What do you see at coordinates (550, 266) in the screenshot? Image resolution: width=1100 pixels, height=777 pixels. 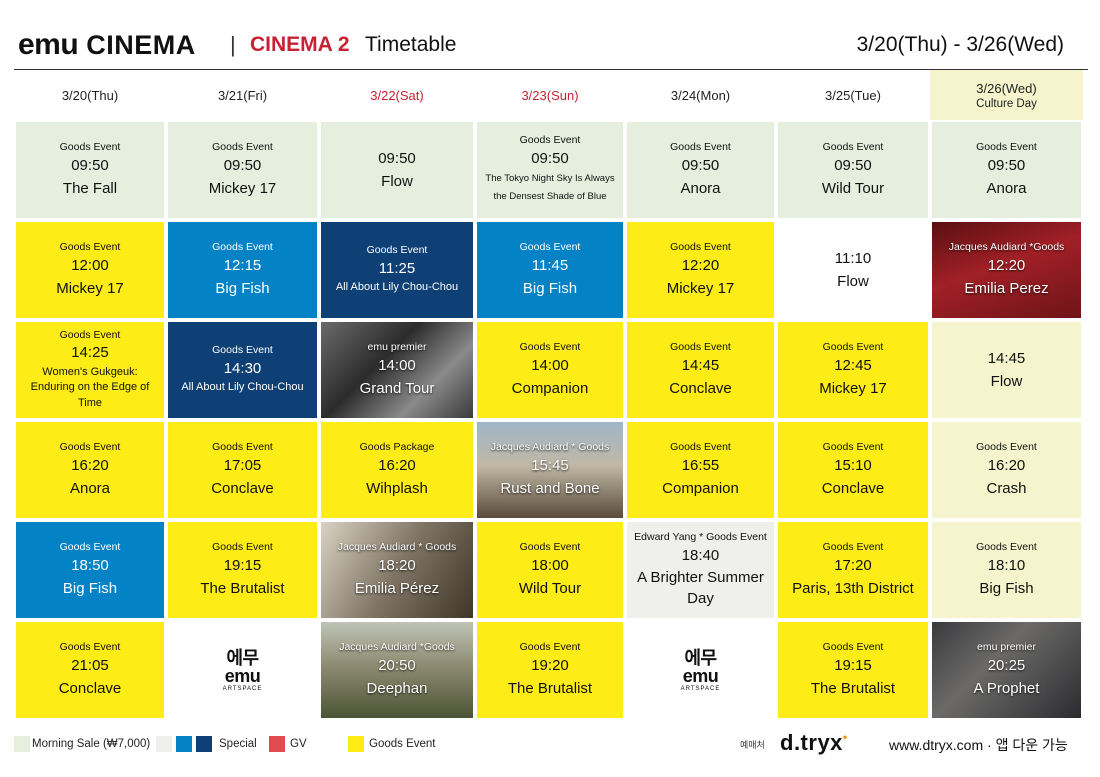 I see `showtime: 11:45` at bounding box center [550, 266].